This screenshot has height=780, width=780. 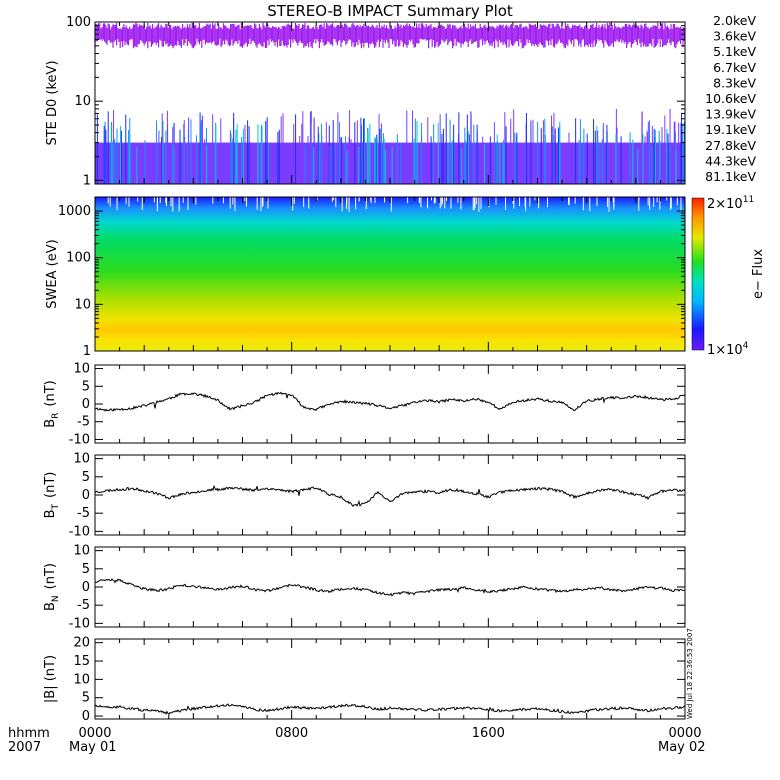 What do you see at coordinates (83, 422) in the screenshot?
I see `br-tick-label: -5` at bounding box center [83, 422].